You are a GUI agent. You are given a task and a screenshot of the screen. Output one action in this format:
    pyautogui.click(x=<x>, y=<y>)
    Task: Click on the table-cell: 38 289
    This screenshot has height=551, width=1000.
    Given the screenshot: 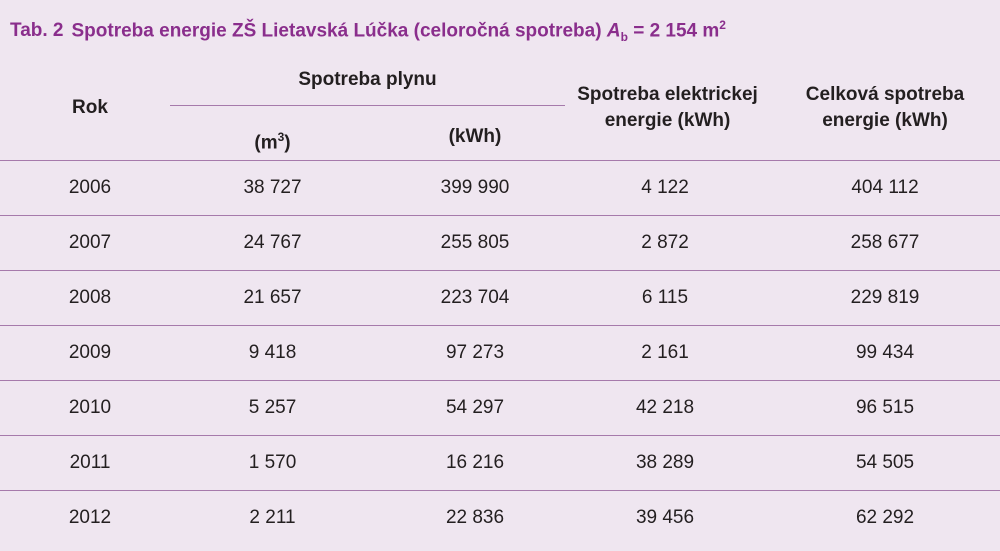 What is the action you would take?
    pyautogui.click(x=665, y=462)
    